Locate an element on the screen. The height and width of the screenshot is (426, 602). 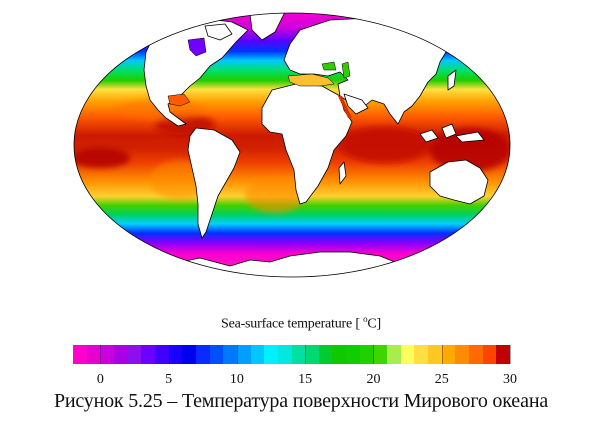
caspian-sea is located at coordinates (346, 70).